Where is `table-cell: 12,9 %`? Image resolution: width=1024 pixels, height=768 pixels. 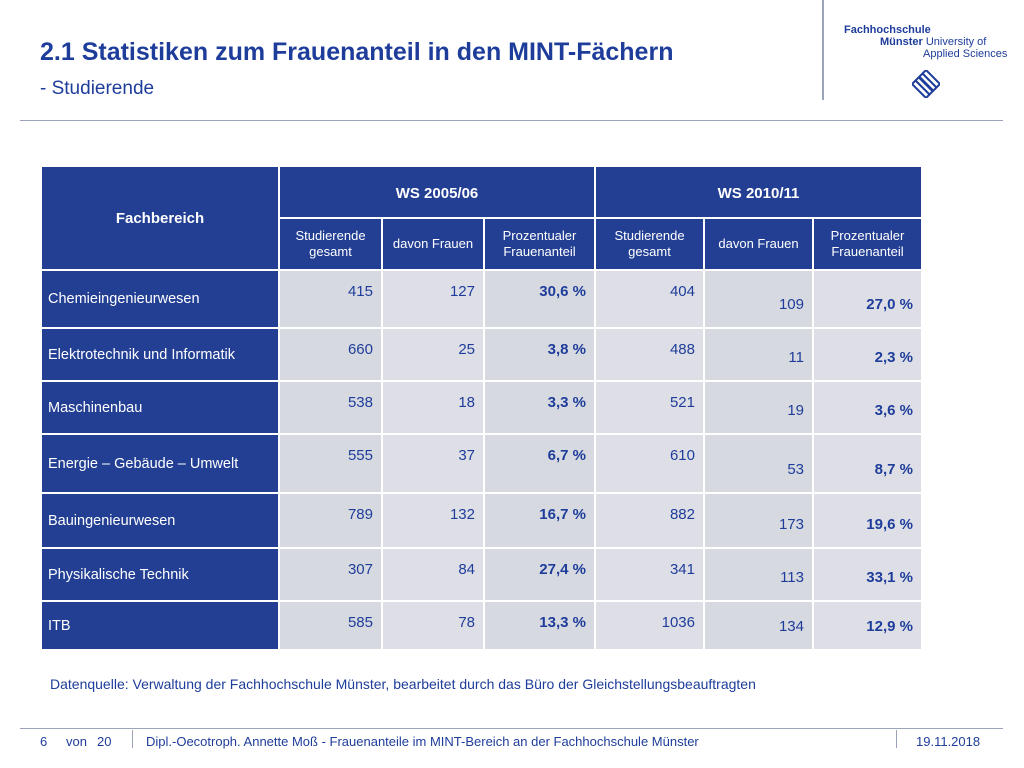
table-cell: 12,9 % is located at coordinates (867, 625).